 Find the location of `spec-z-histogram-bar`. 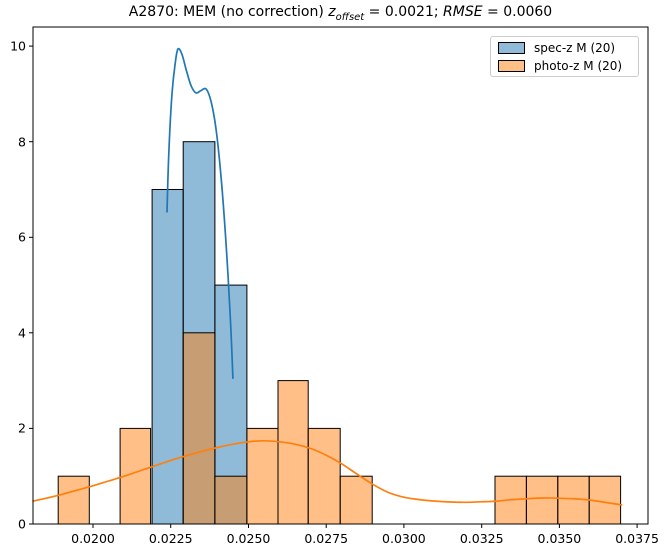

spec-z-histogram-bar is located at coordinates (167, 357).